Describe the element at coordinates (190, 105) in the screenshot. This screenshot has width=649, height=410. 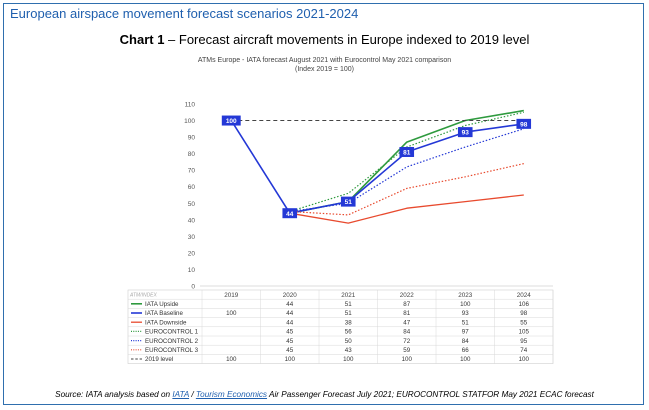
I see `y-tick-label: 110` at that location.